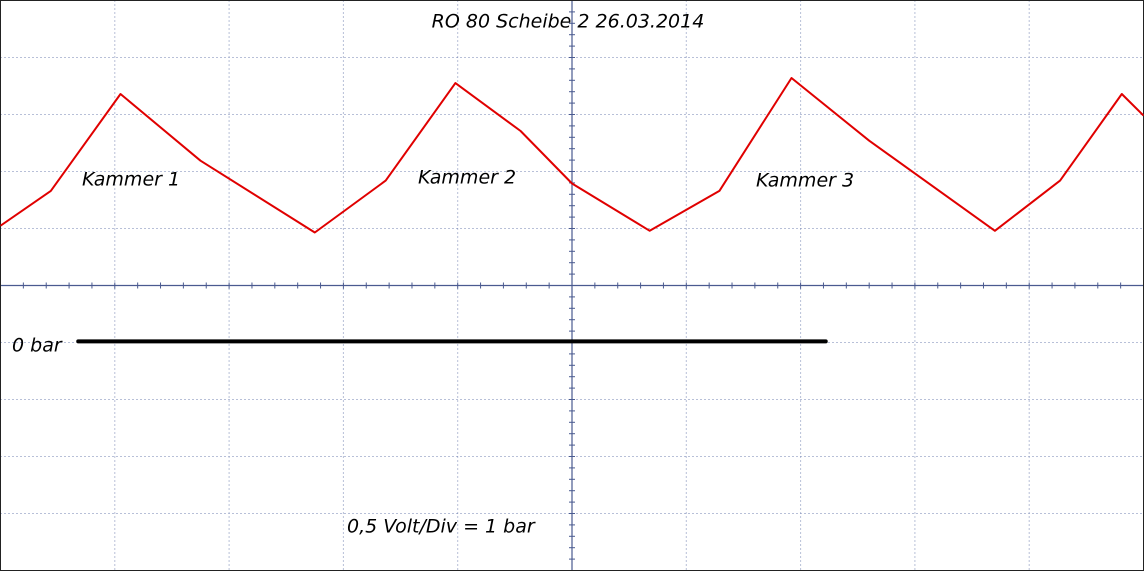  Describe the element at coordinates (805, 181) in the screenshot. I see `annotation: Kammer 3` at that location.